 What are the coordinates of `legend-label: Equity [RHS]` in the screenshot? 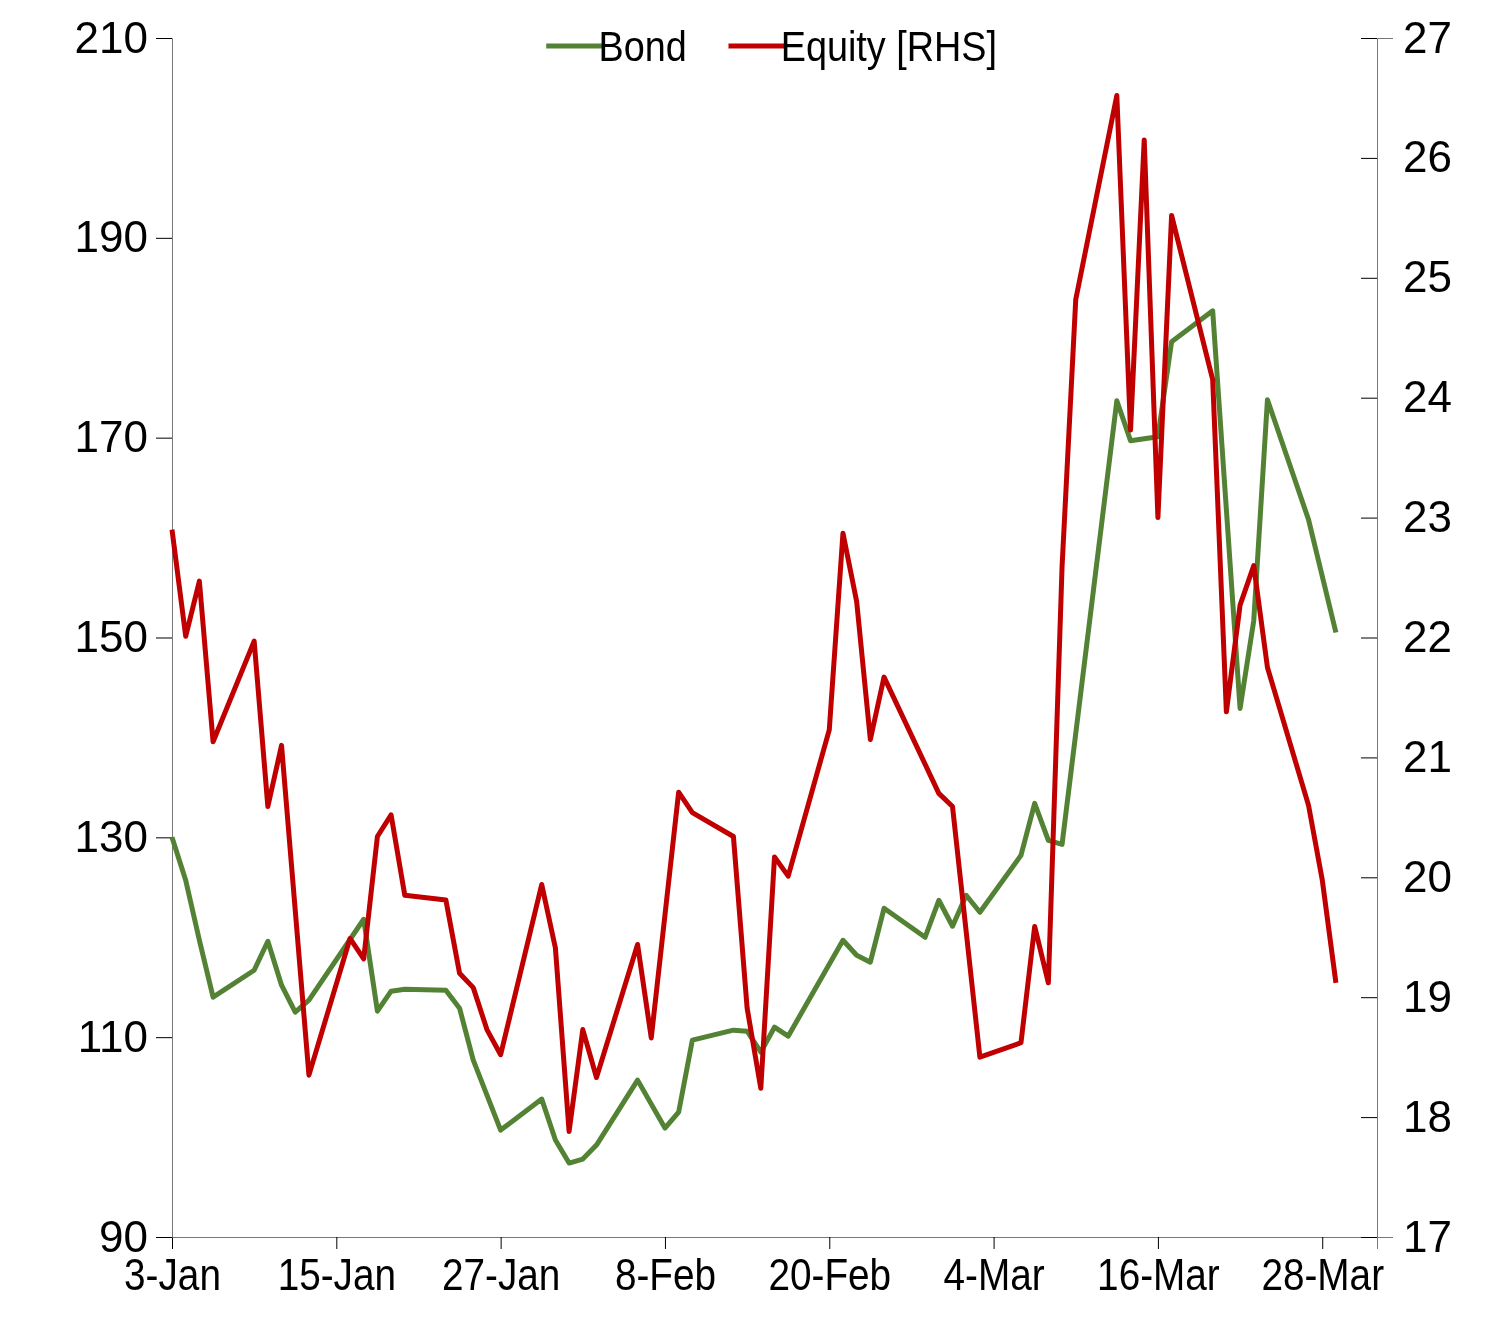 It's located at (888, 46).